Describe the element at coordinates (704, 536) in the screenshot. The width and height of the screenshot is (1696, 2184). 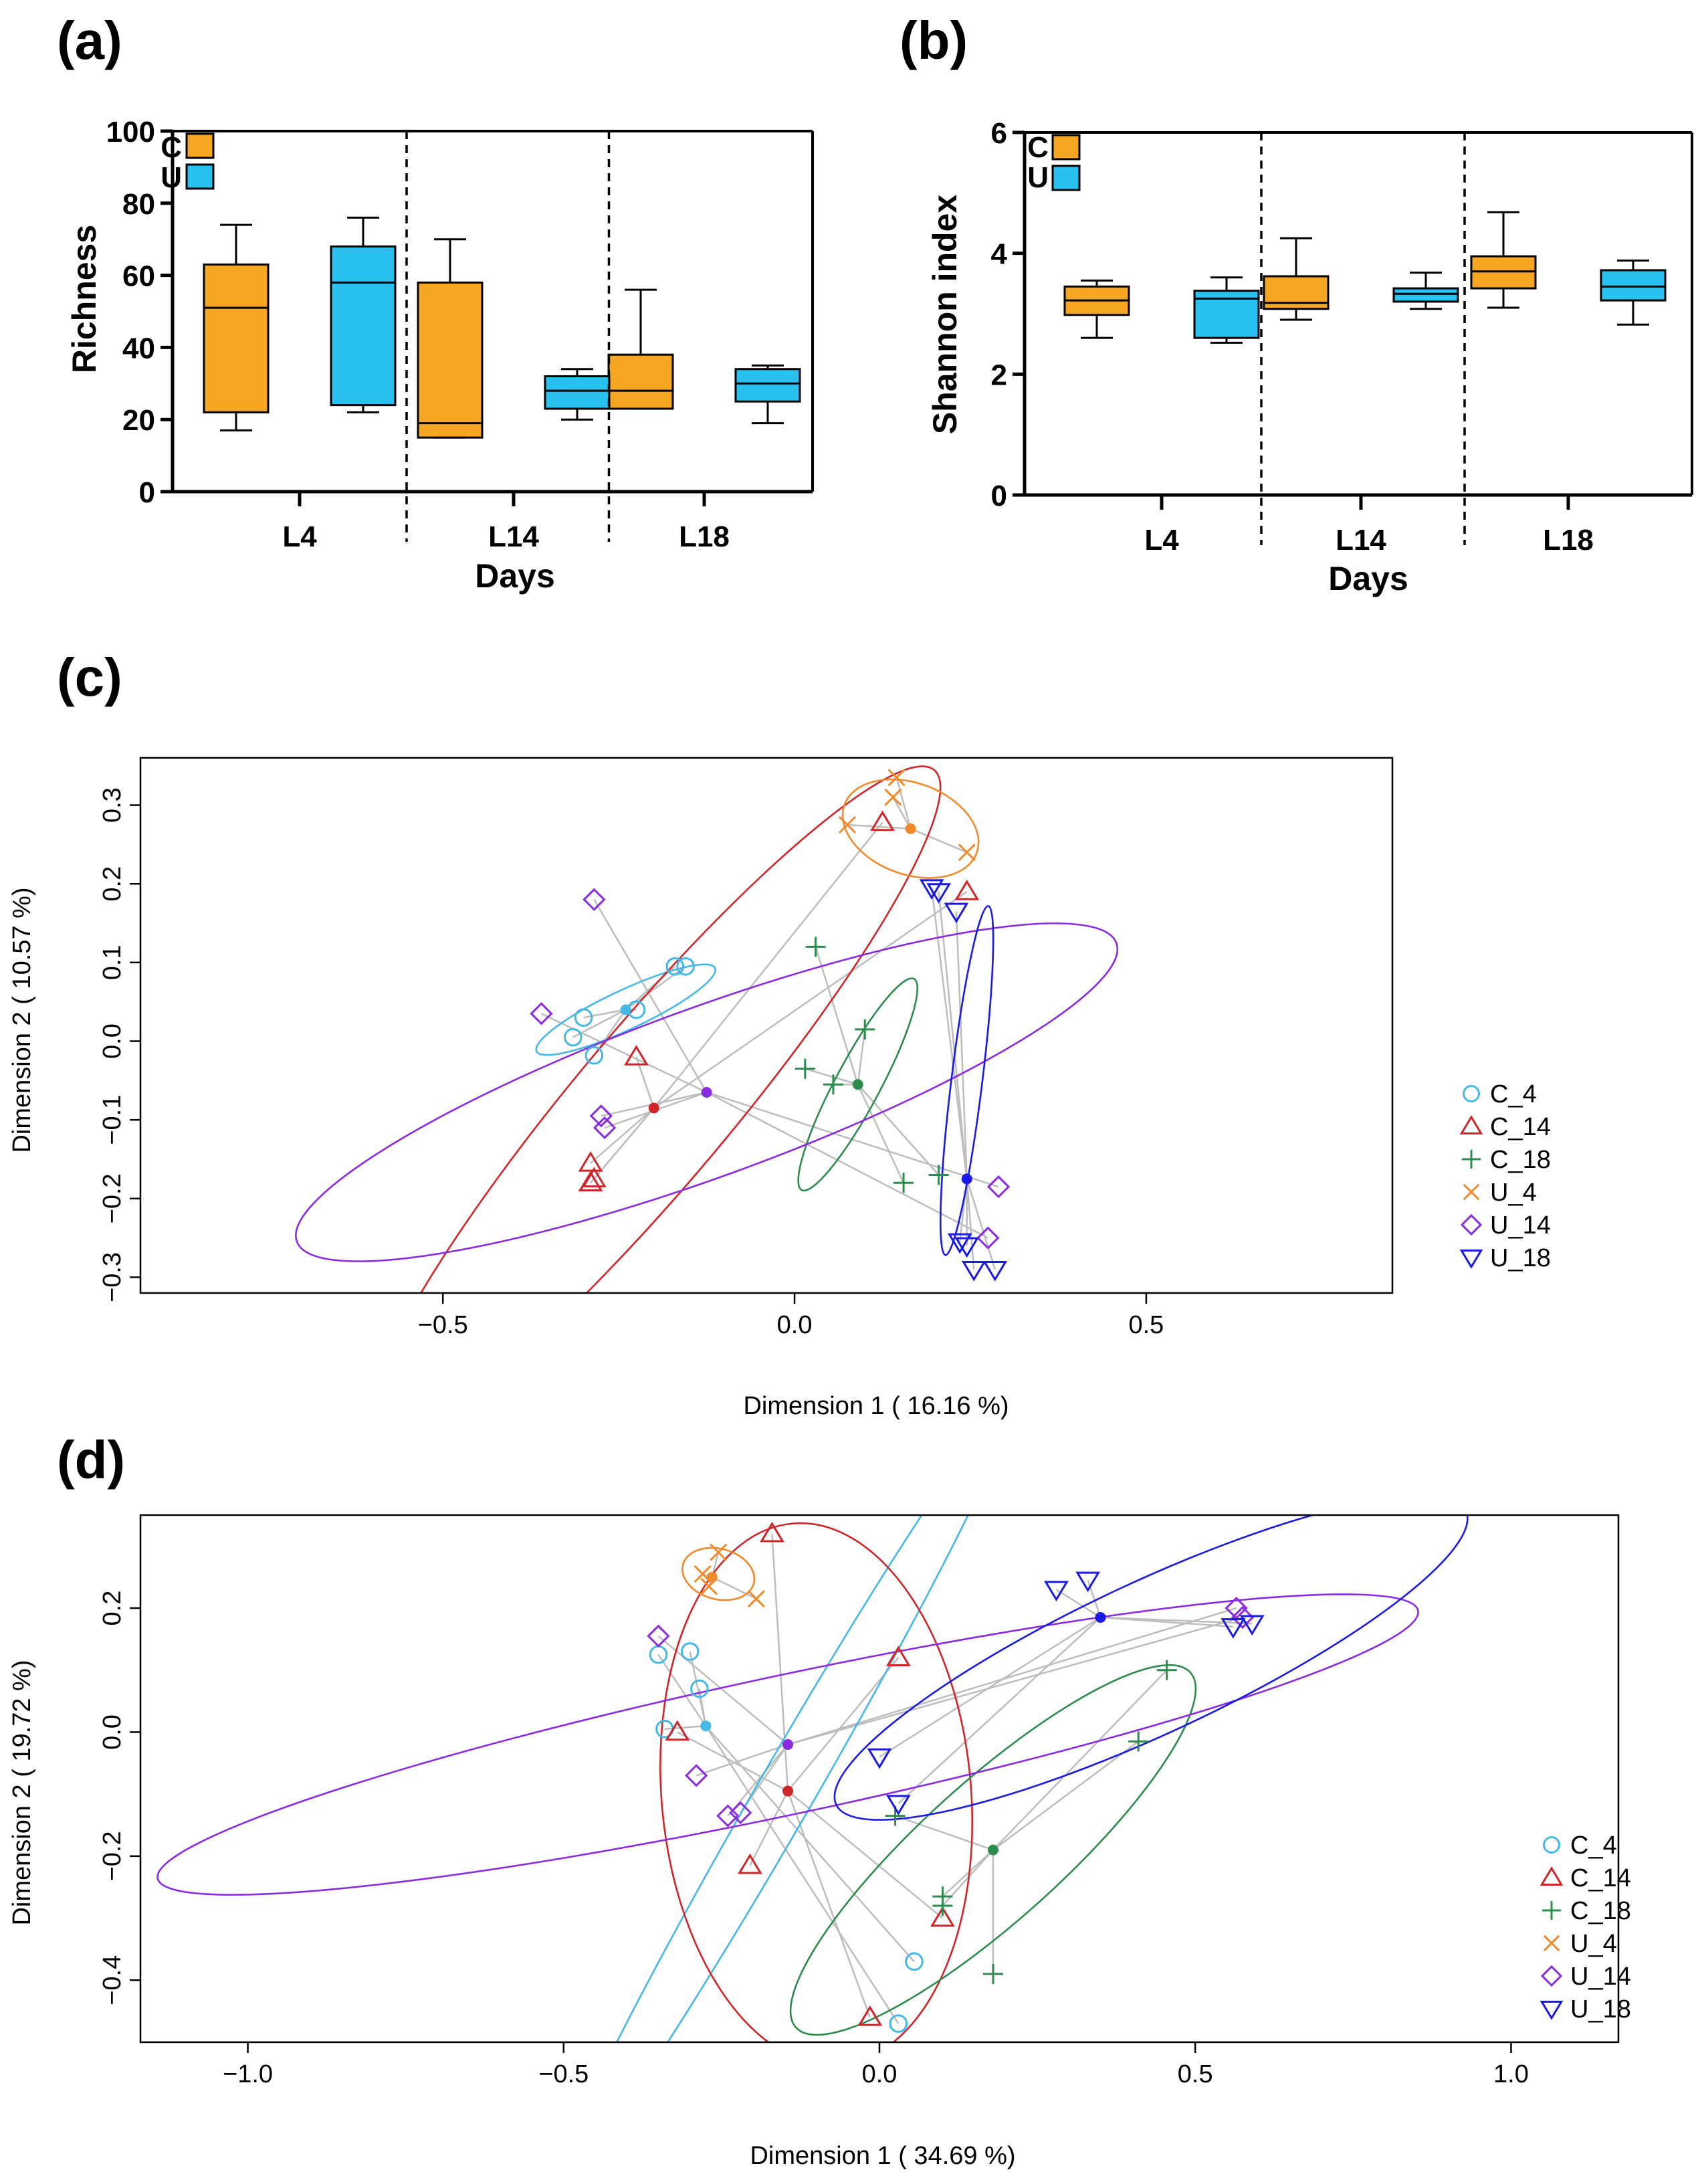
I see `a-x-tick-label: L18` at that location.